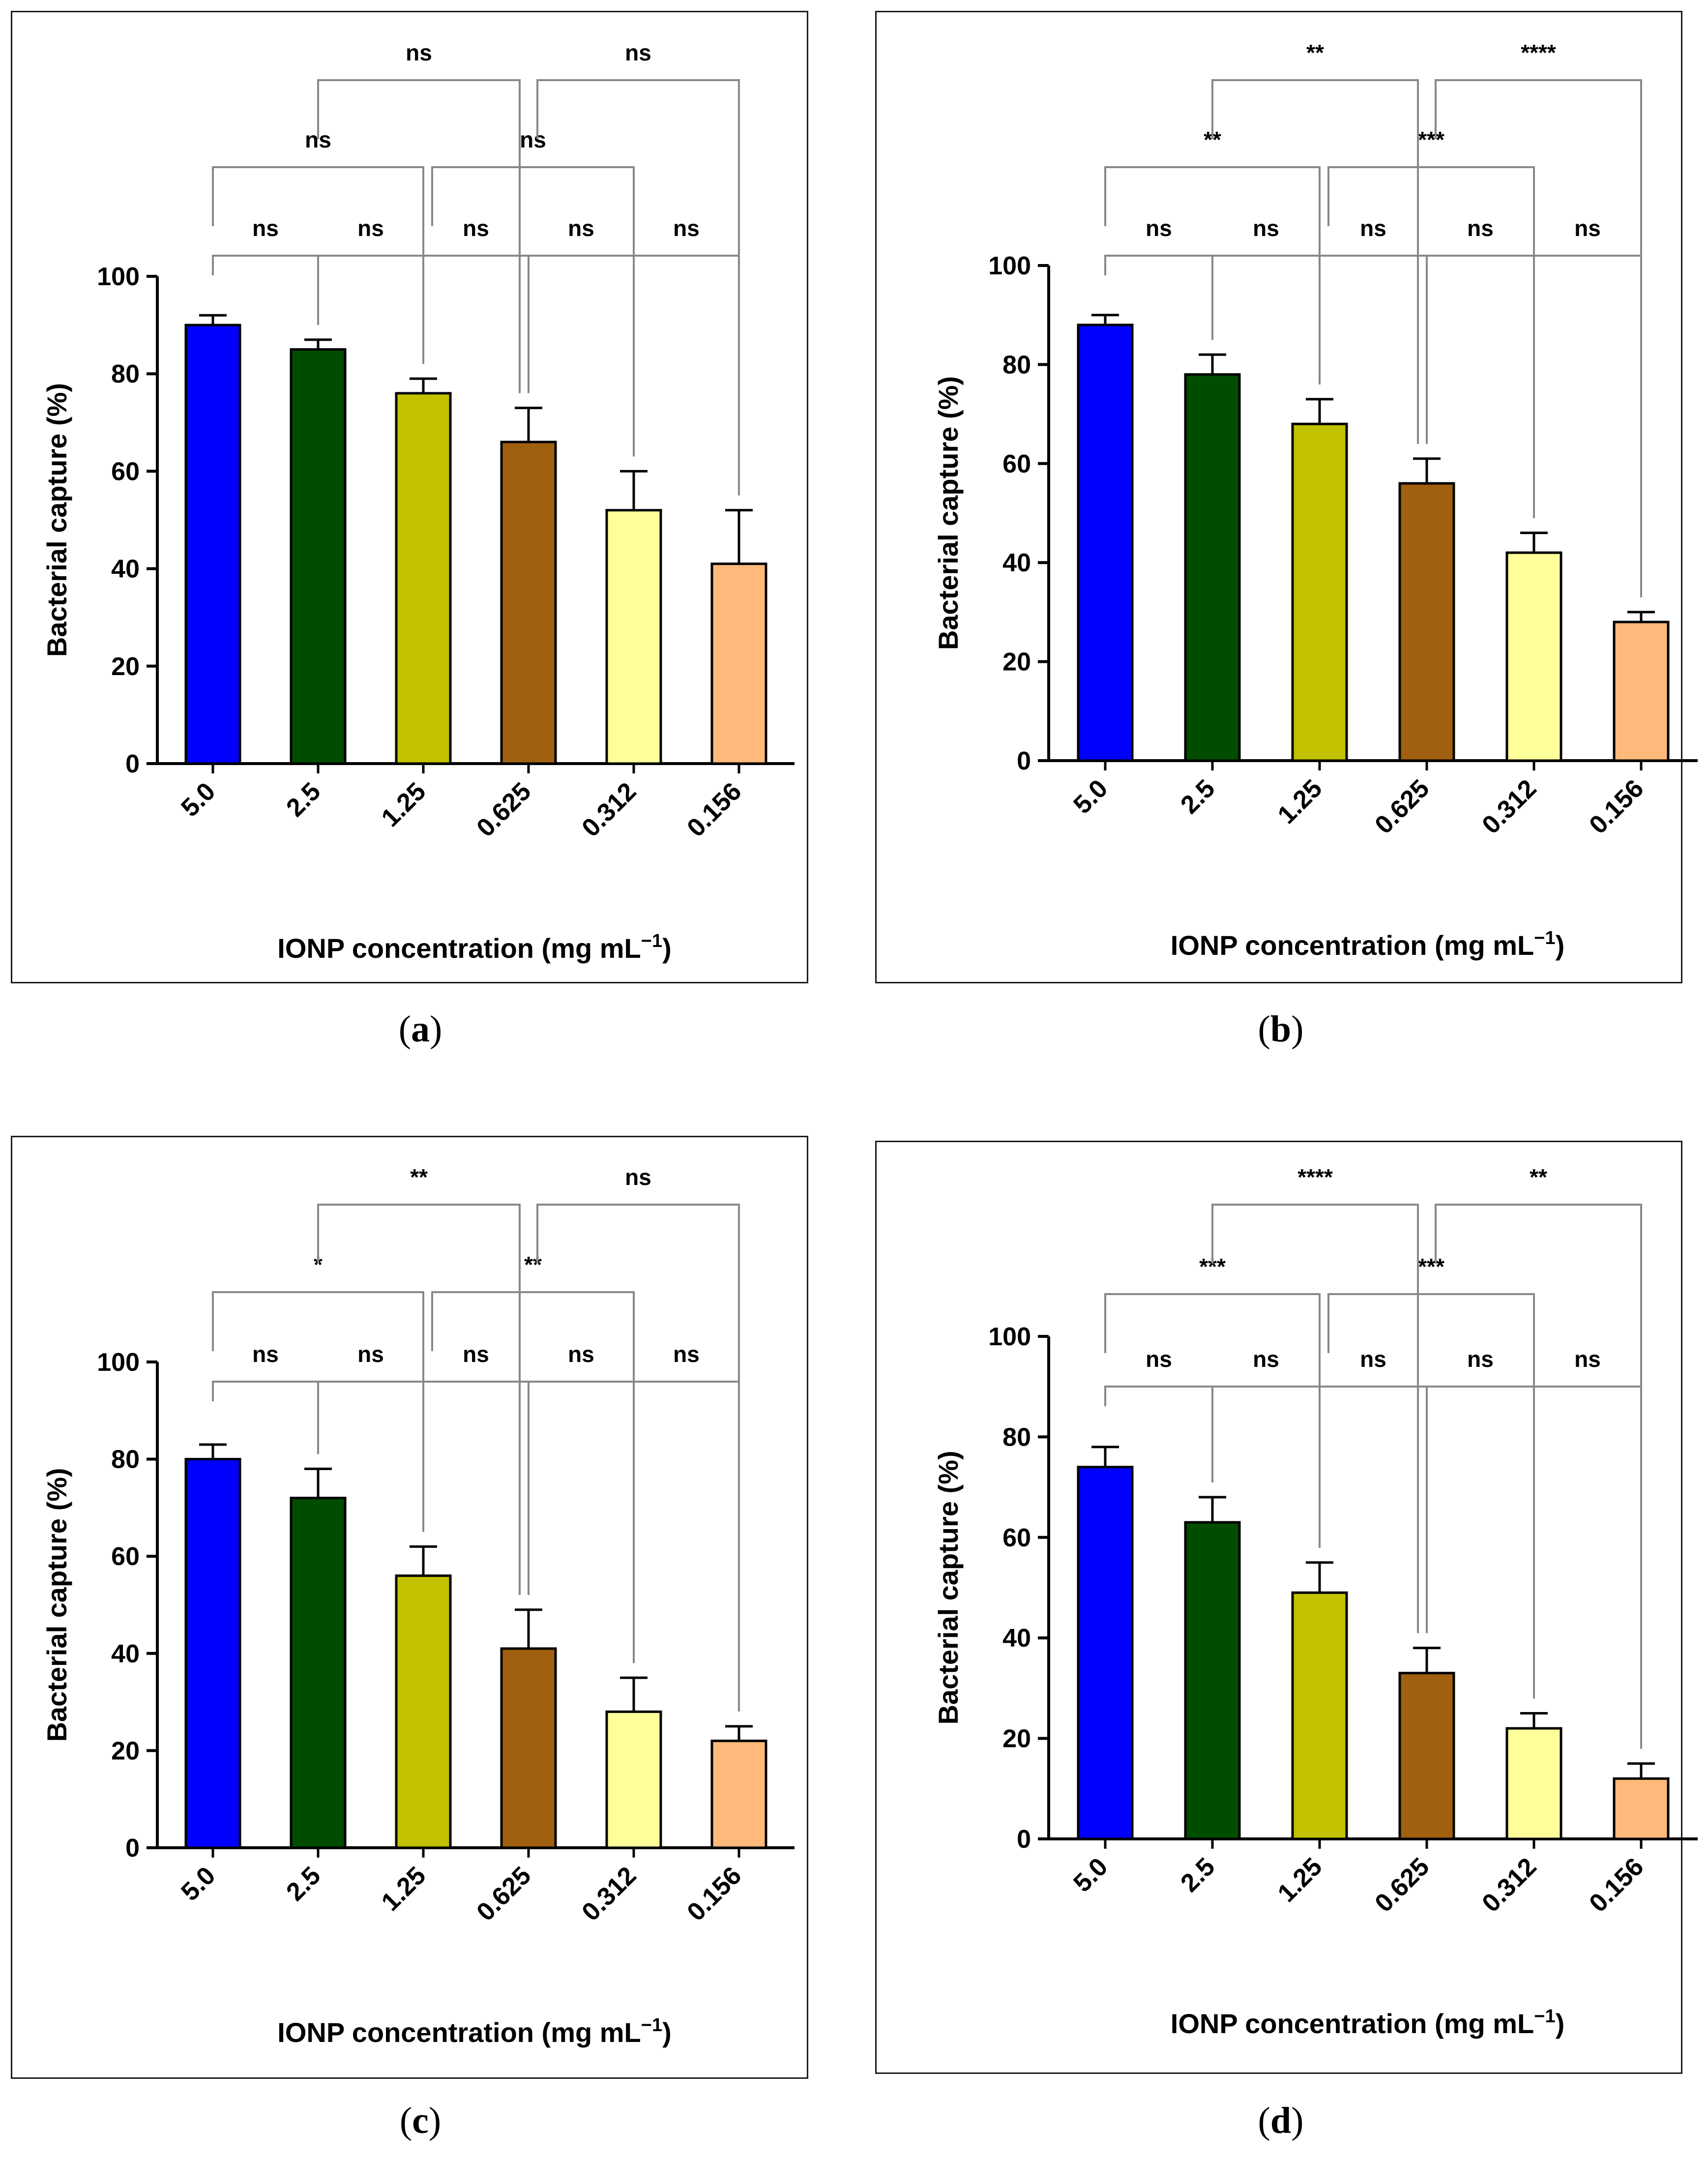  I want to click on bar-0.156, so click(1641, 1808).